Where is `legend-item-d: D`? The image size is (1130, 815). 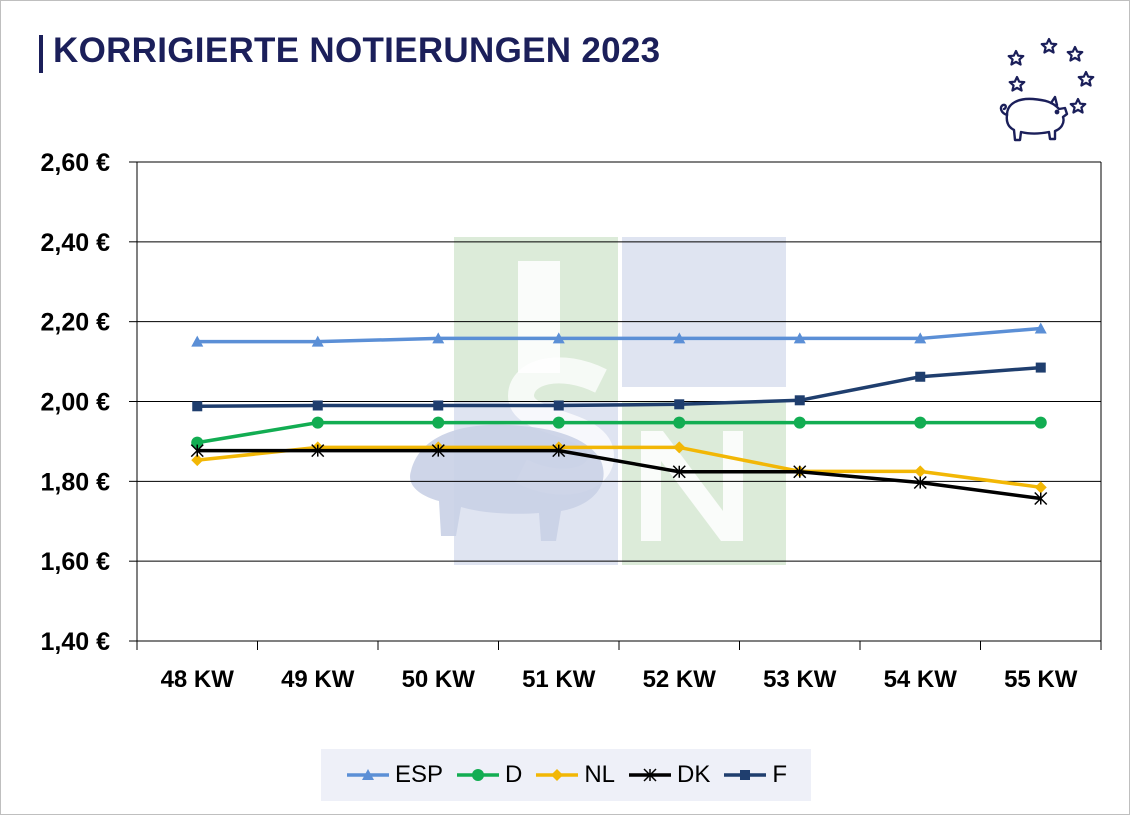
legend-item-d: D is located at coordinates (488, 775).